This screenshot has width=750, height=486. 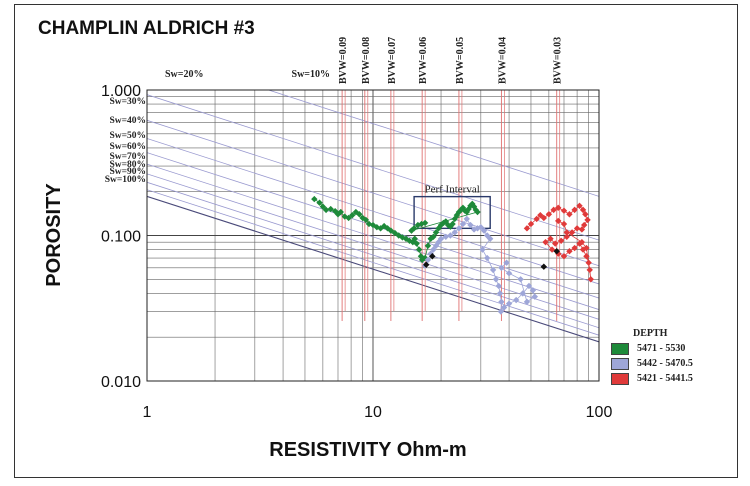 I want to click on sw-label: Sw=70%, so click(x=127, y=157).